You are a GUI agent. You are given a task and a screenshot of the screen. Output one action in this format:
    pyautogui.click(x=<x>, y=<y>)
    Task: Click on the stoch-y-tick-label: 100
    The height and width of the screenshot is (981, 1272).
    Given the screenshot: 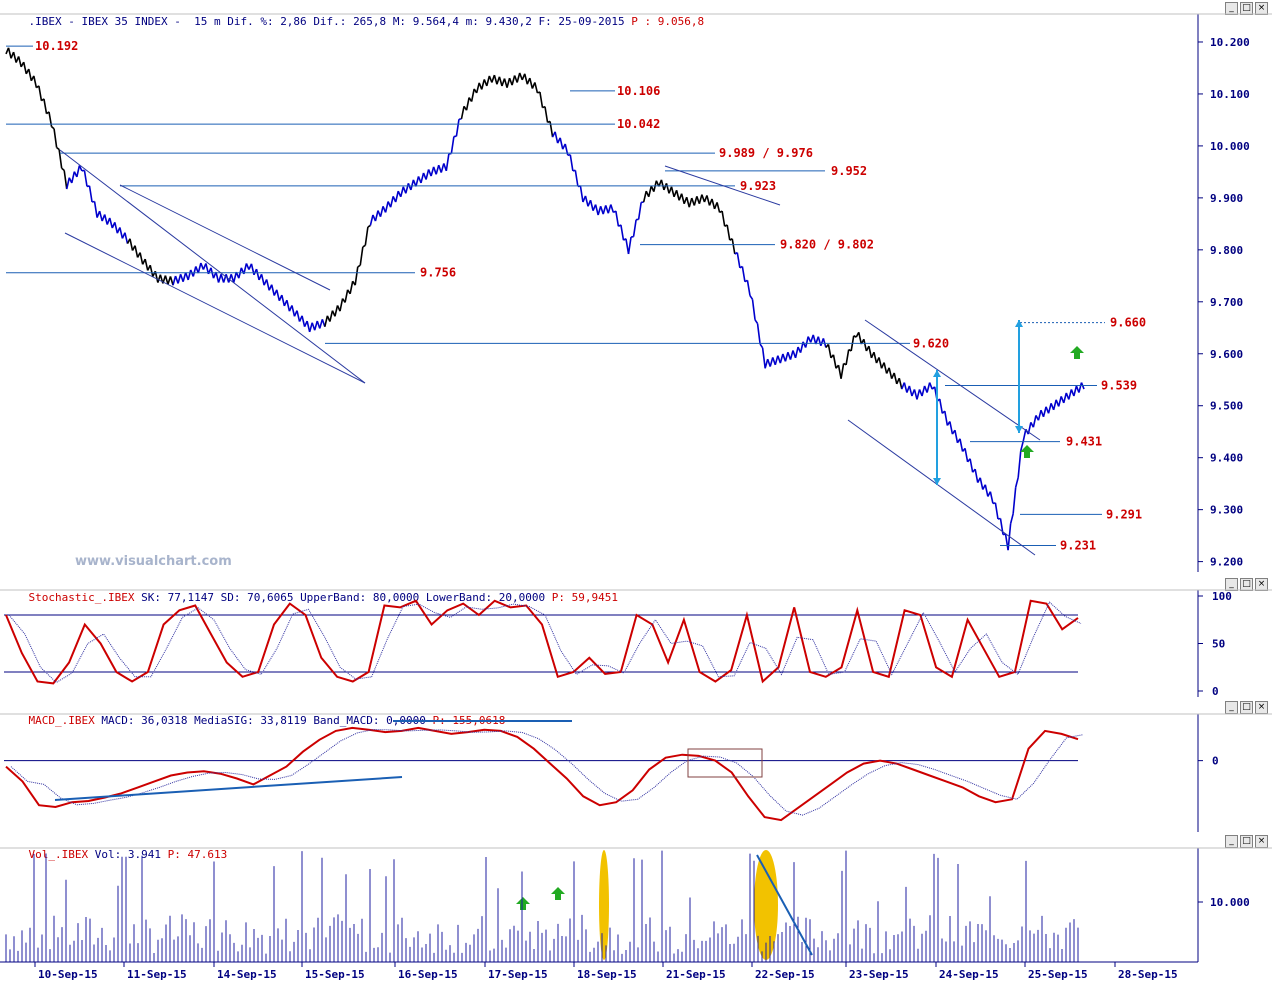 What is the action you would take?
    pyautogui.click(x=1222, y=596)
    